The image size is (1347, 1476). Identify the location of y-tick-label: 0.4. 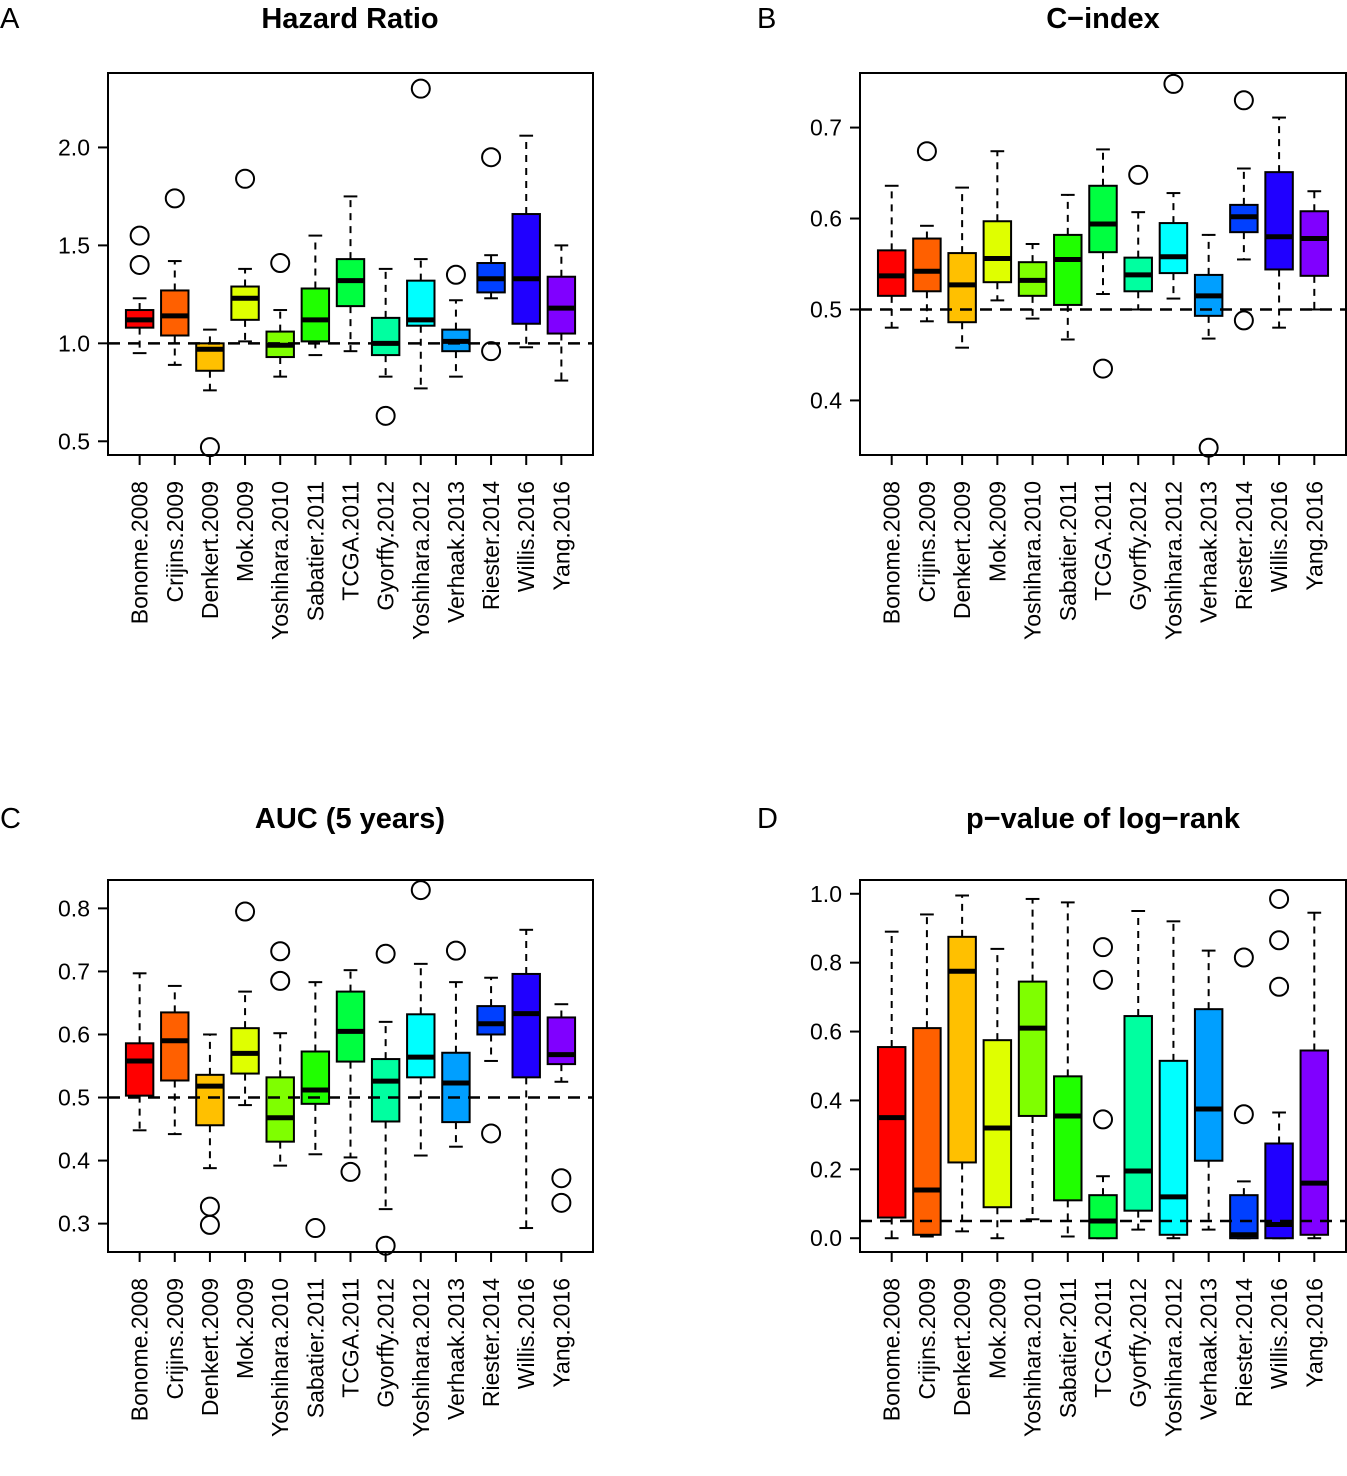
(826, 1100).